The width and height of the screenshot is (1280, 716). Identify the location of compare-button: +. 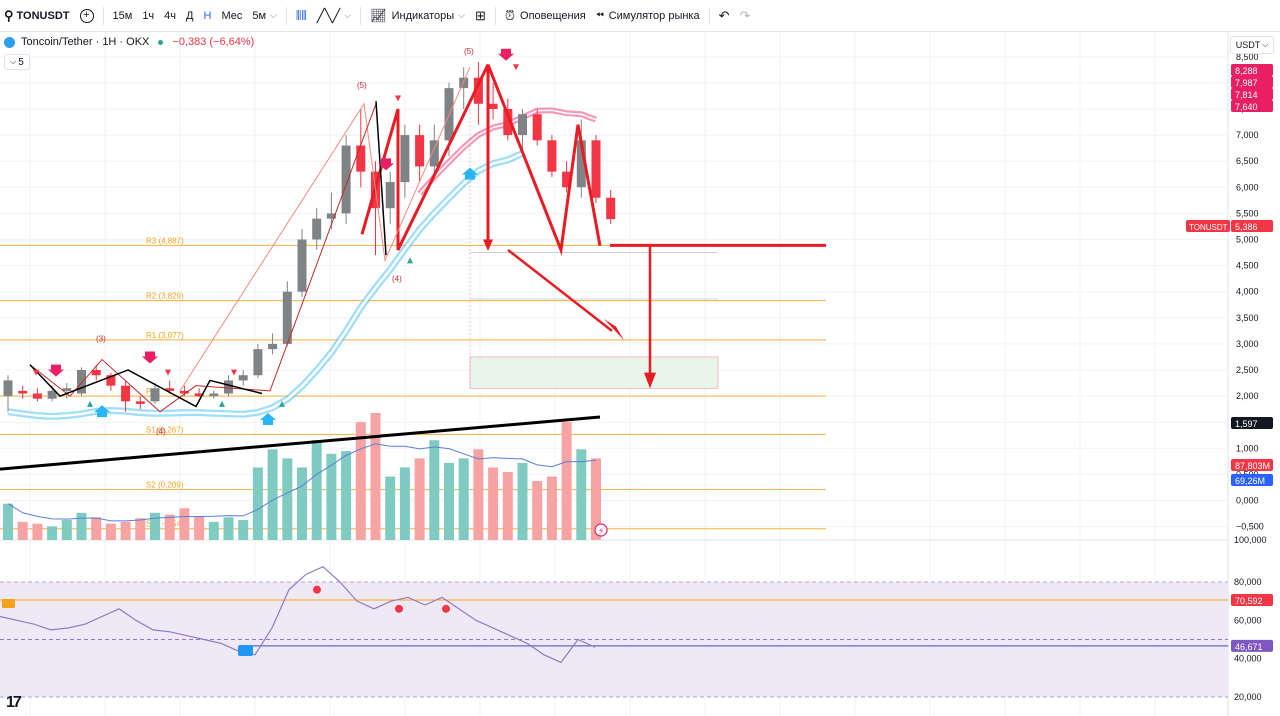
(87, 16).